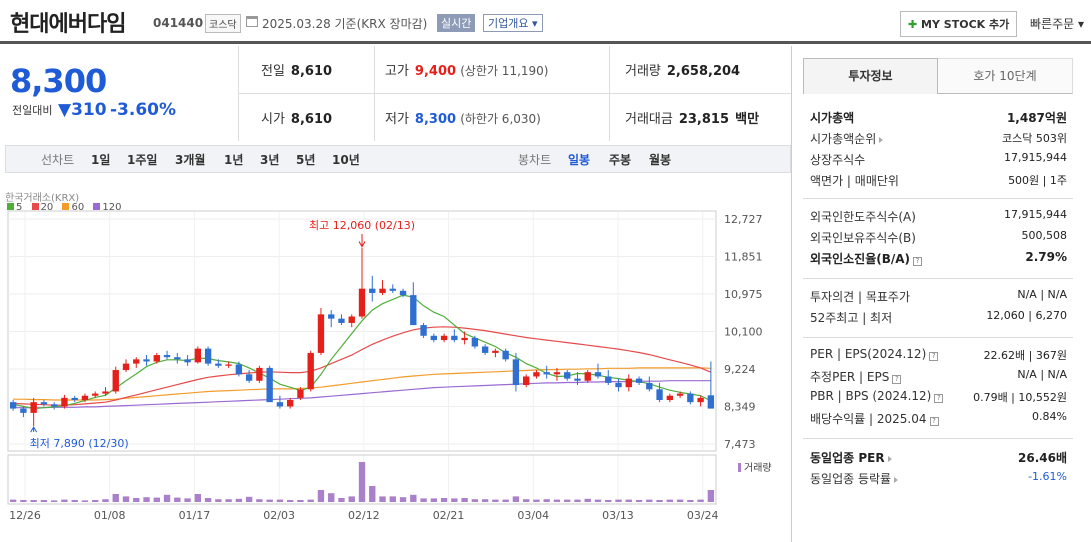 Image resolution: width=1091 pixels, height=542 pixels. What do you see at coordinates (620, 160) in the screenshot?
I see `period-weekly: 주봉` at bounding box center [620, 160].